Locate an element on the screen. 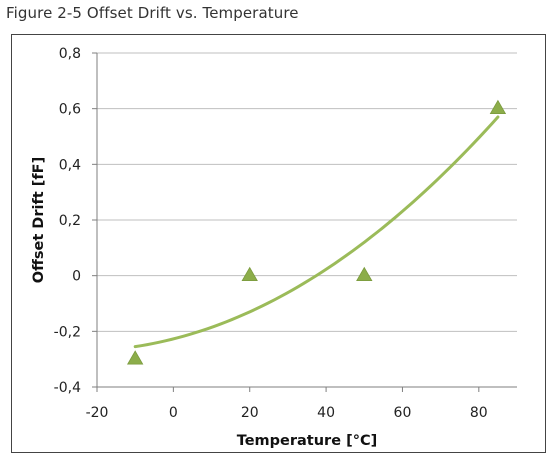 This screenshot has width=552, height=463. y-axis-title: Offset Drift [fF] is located at coordinates (39, 220).